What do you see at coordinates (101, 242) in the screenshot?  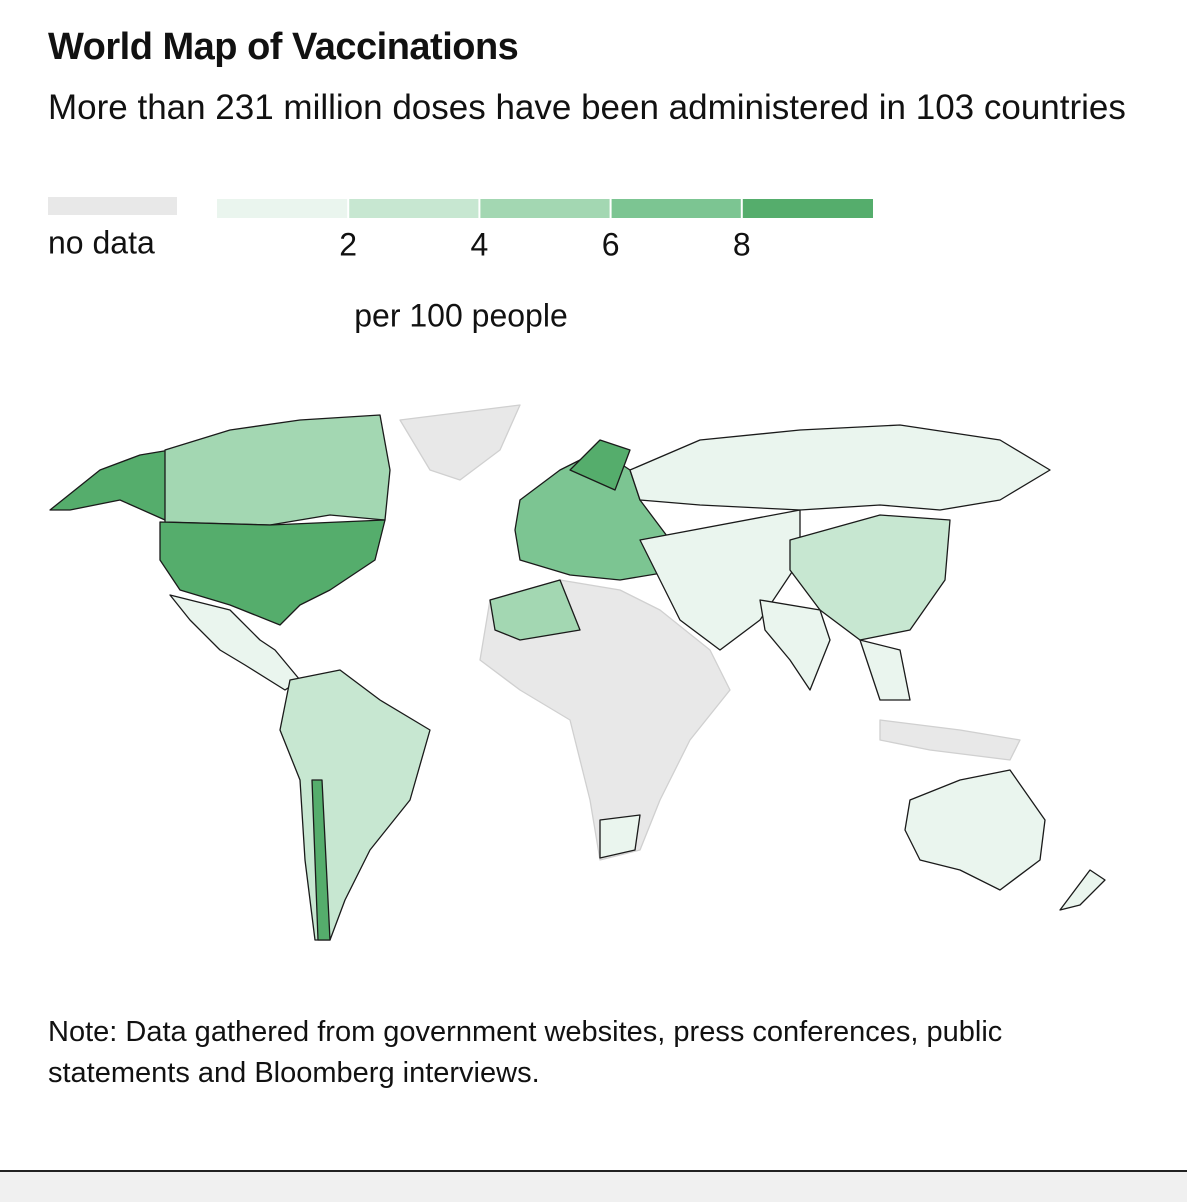 I see `no-data-label: no data` at bounding box center [101, 242].